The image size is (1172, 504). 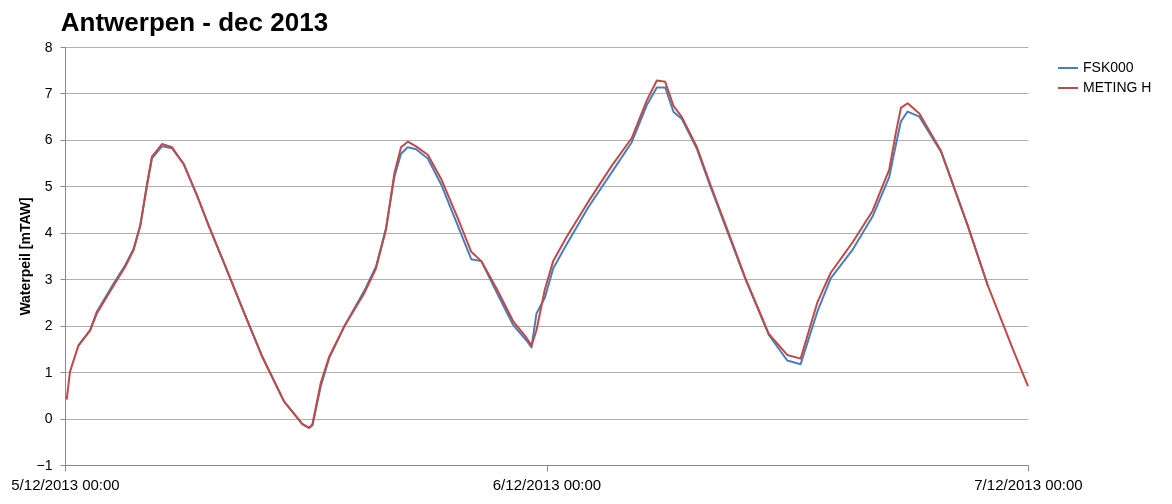 What do you see at coordinates (48, 92) in the screenshot?
I see `y-tick-label: 7` at bounding box center [48, 92].